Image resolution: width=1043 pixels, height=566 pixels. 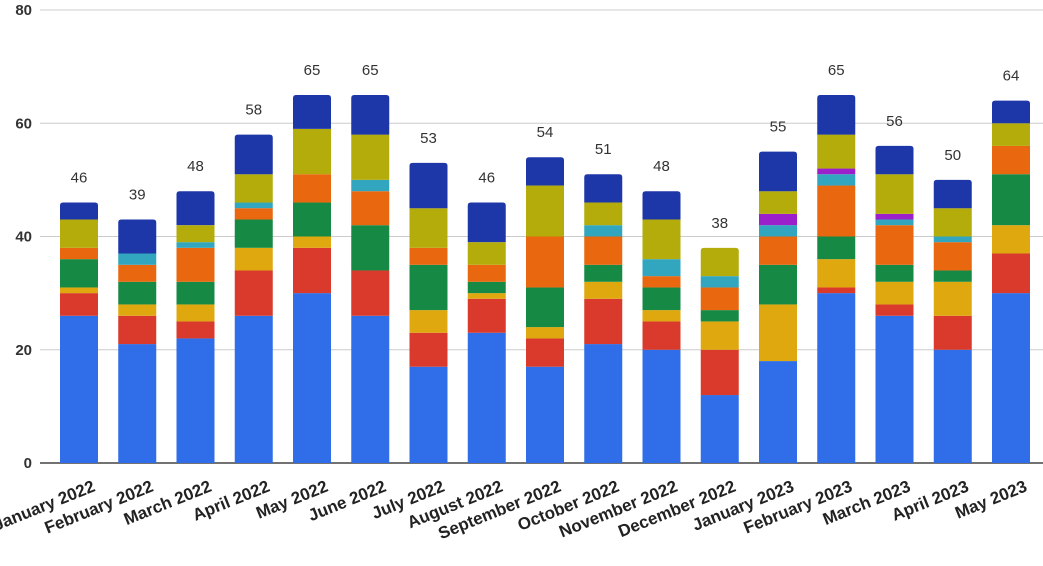 I want to click on y-tick-label: 80, so click(x=23, y=10).